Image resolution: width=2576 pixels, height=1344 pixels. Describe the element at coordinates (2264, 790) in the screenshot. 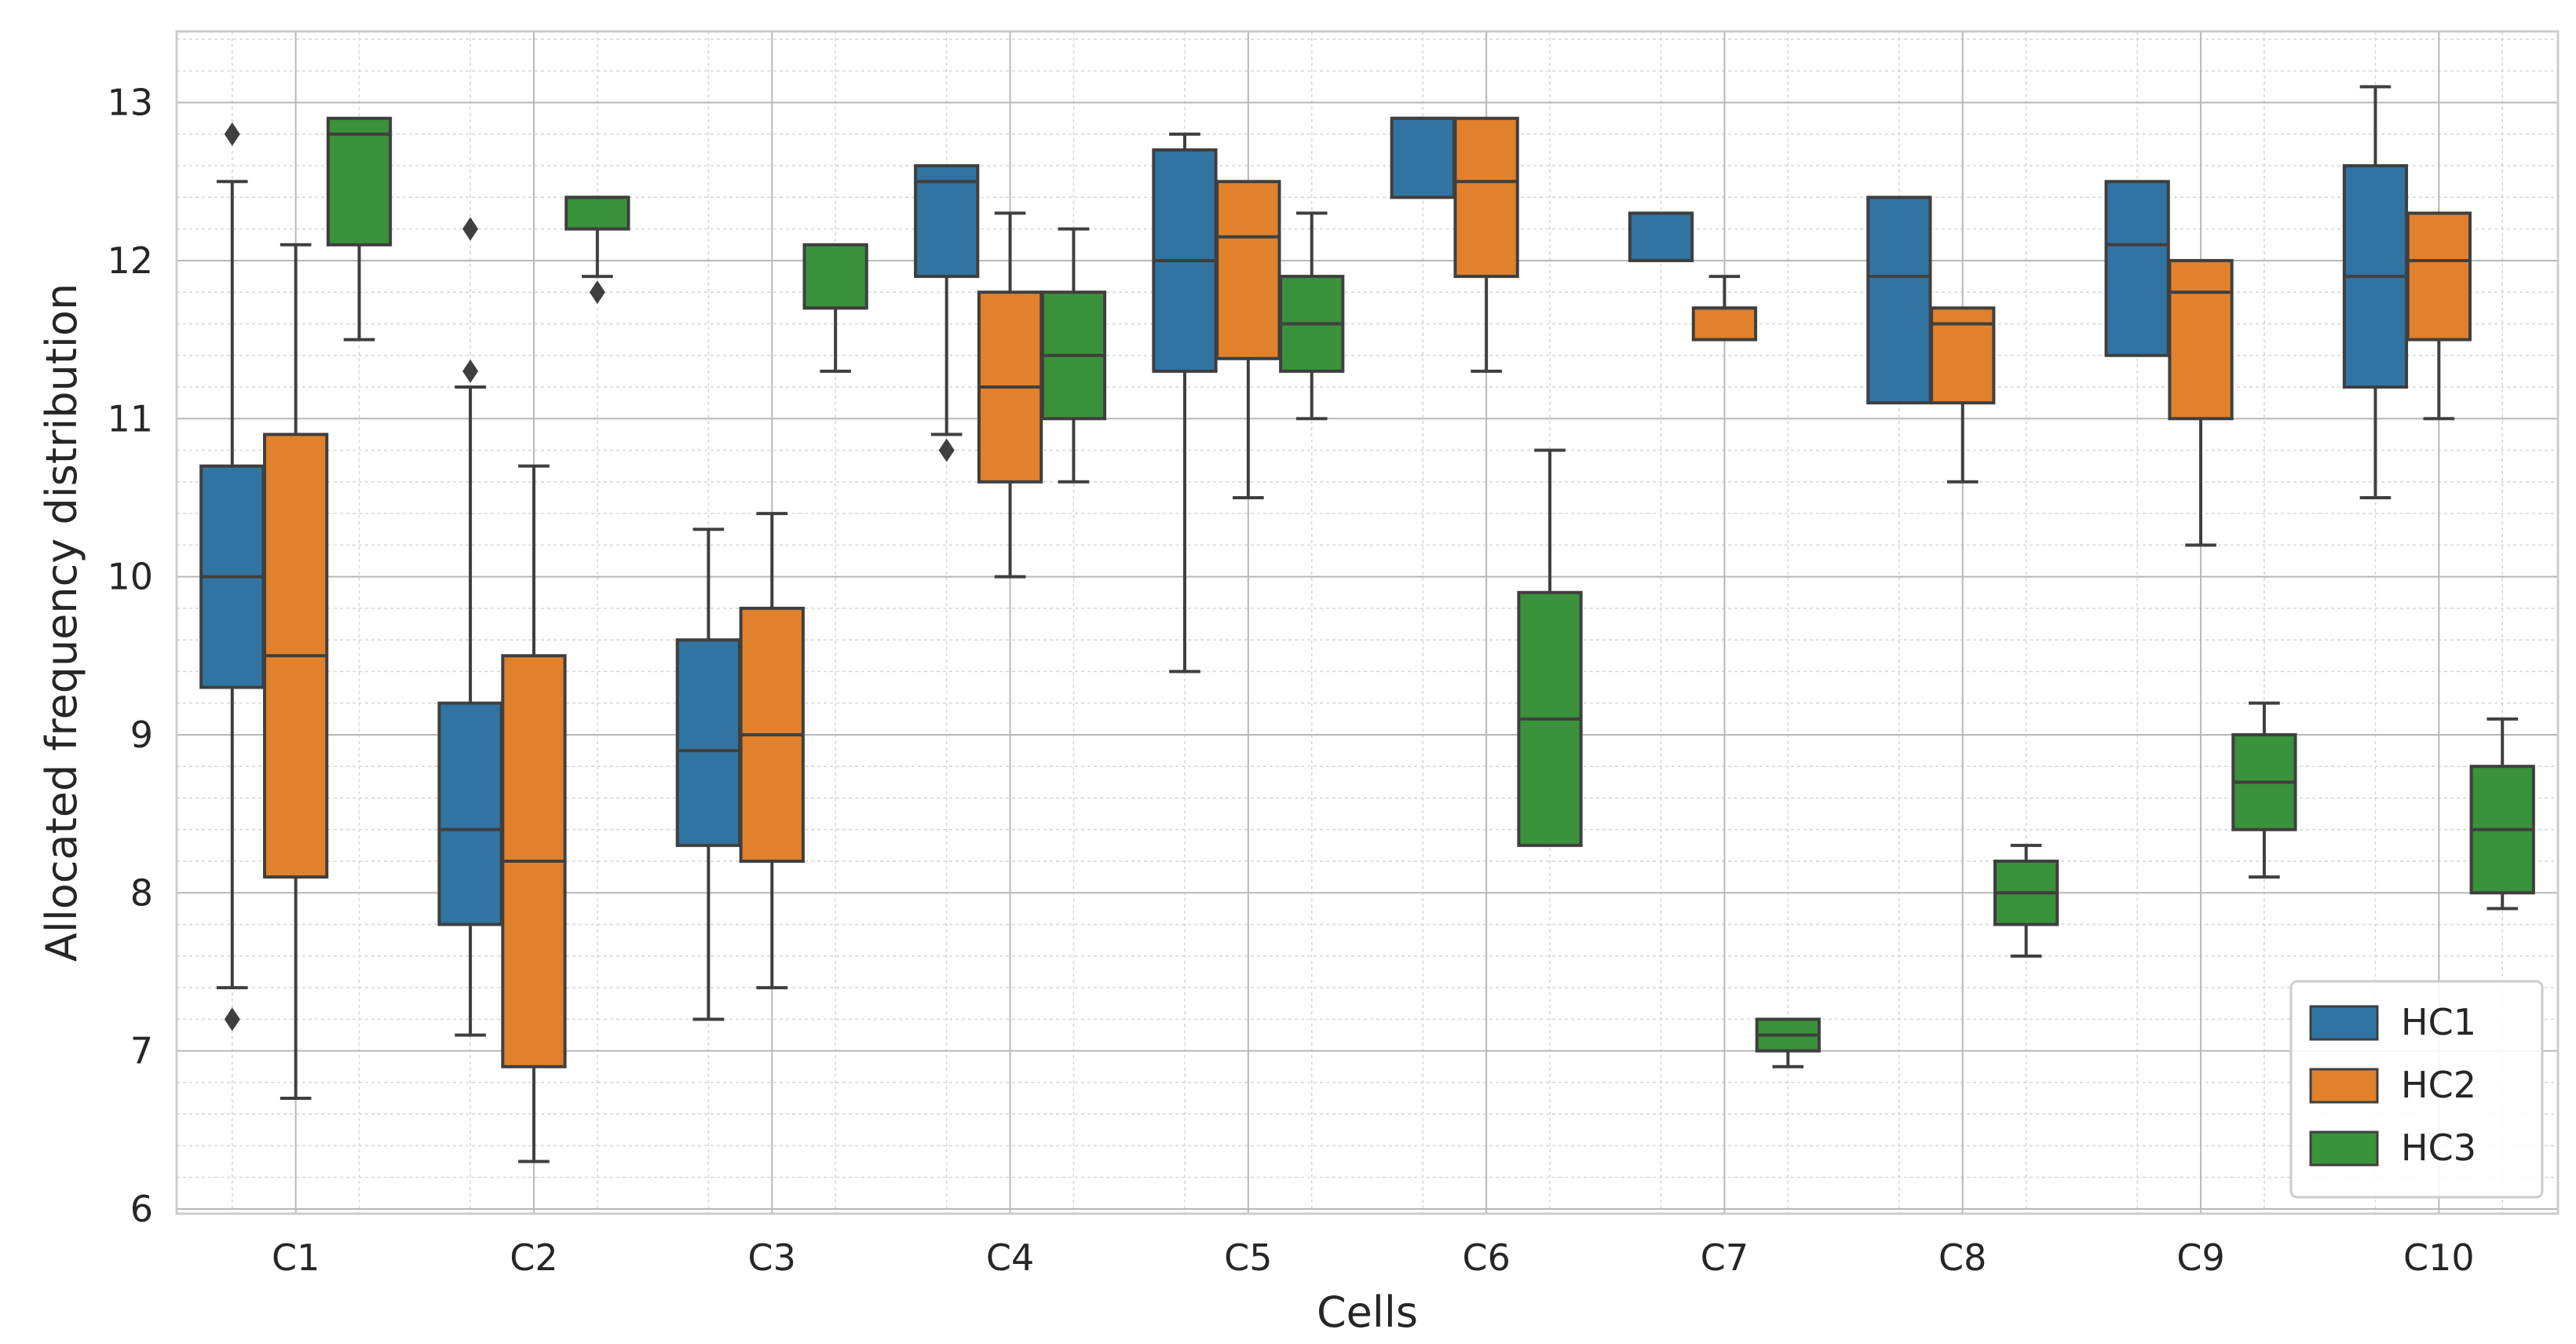

I see `box-HC3-C9` at that location.